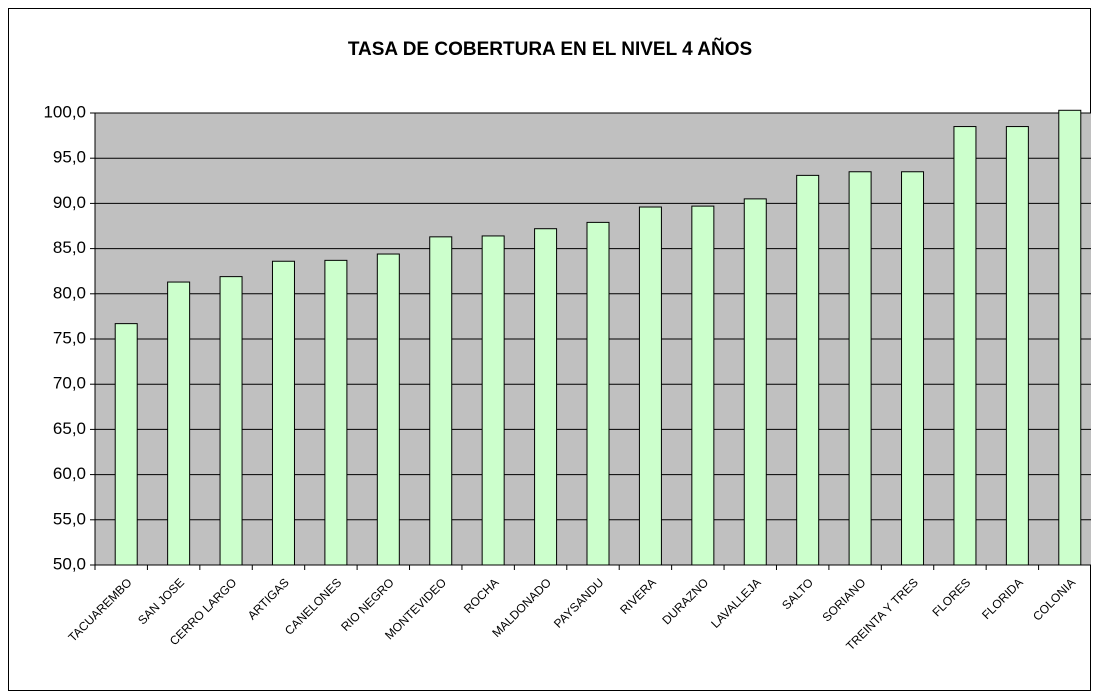  I want to click on y-tick-label: 90,0, so click(69, 202).